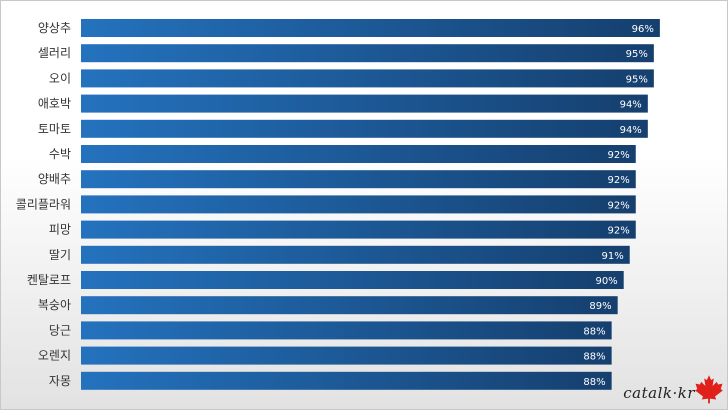 This screenshot has height=410, width=728. What do you see at coordinates (606, 281) in the screenshot?
I see `value-label: 90%` at bounding box center [606, 281].